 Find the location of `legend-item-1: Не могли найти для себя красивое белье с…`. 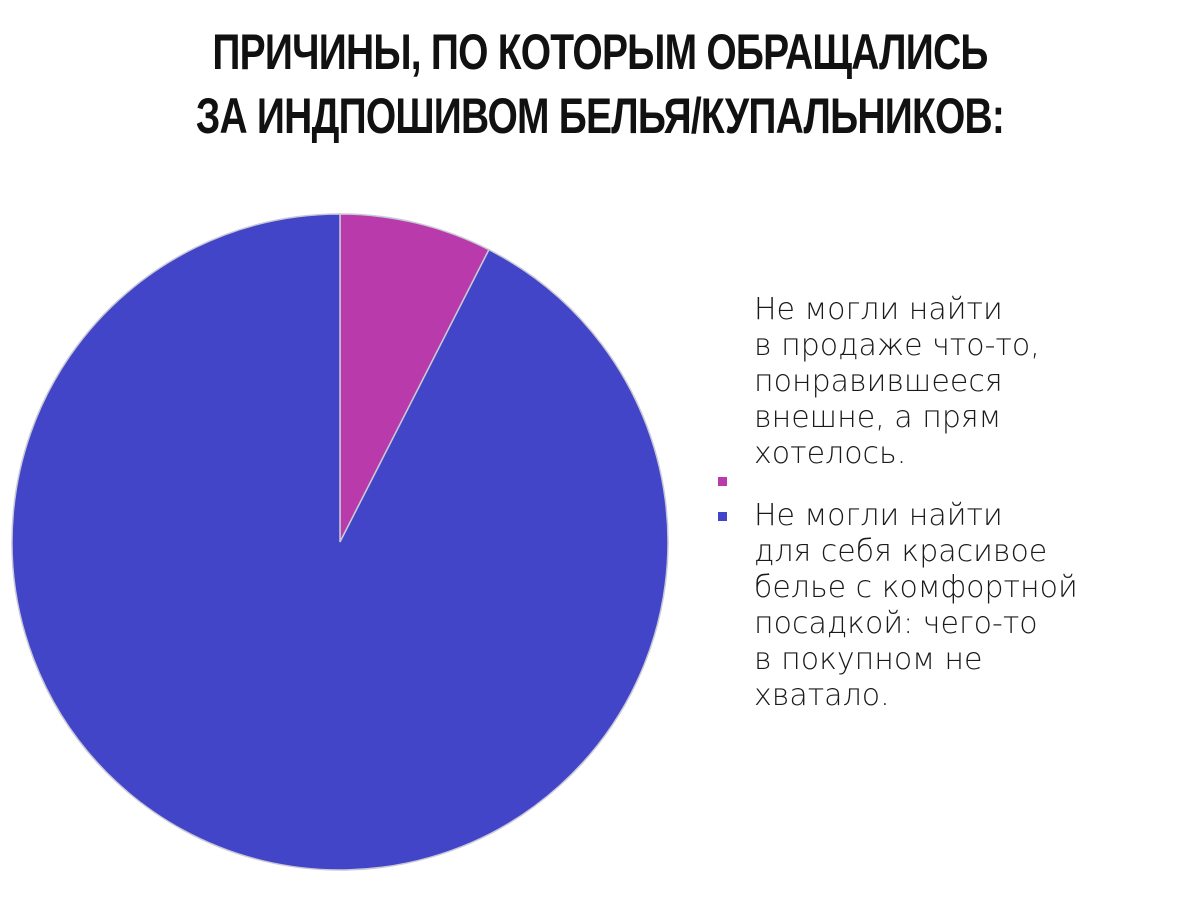

legend-item-1: Не могли найти для себя красивое белье с… is located at coordinates (952, 606).